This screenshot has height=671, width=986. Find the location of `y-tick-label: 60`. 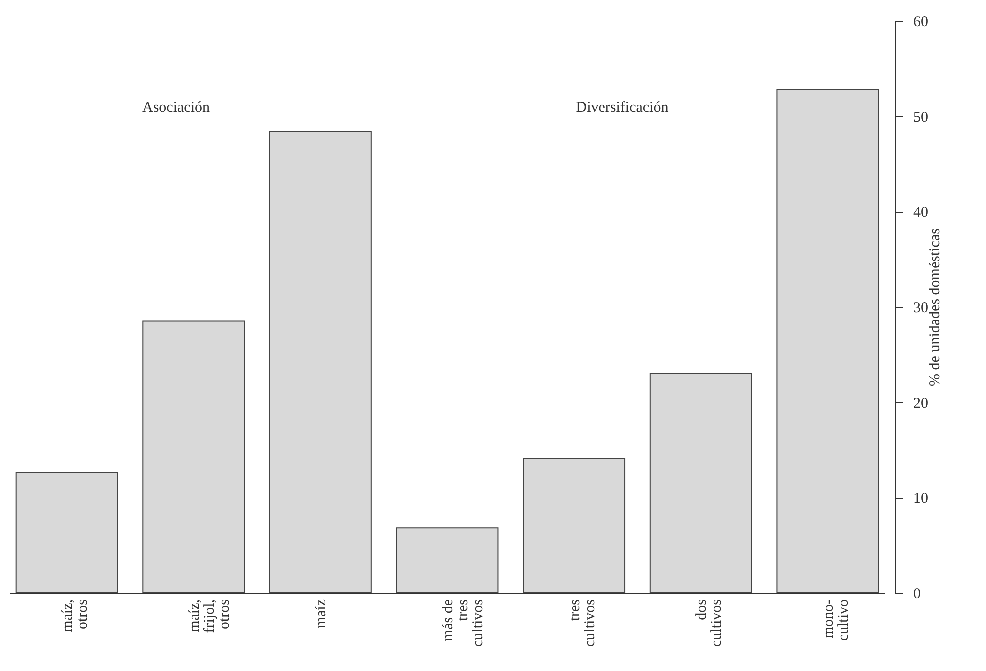

y-tick-label: 60 is located at coordinates (921, 22).